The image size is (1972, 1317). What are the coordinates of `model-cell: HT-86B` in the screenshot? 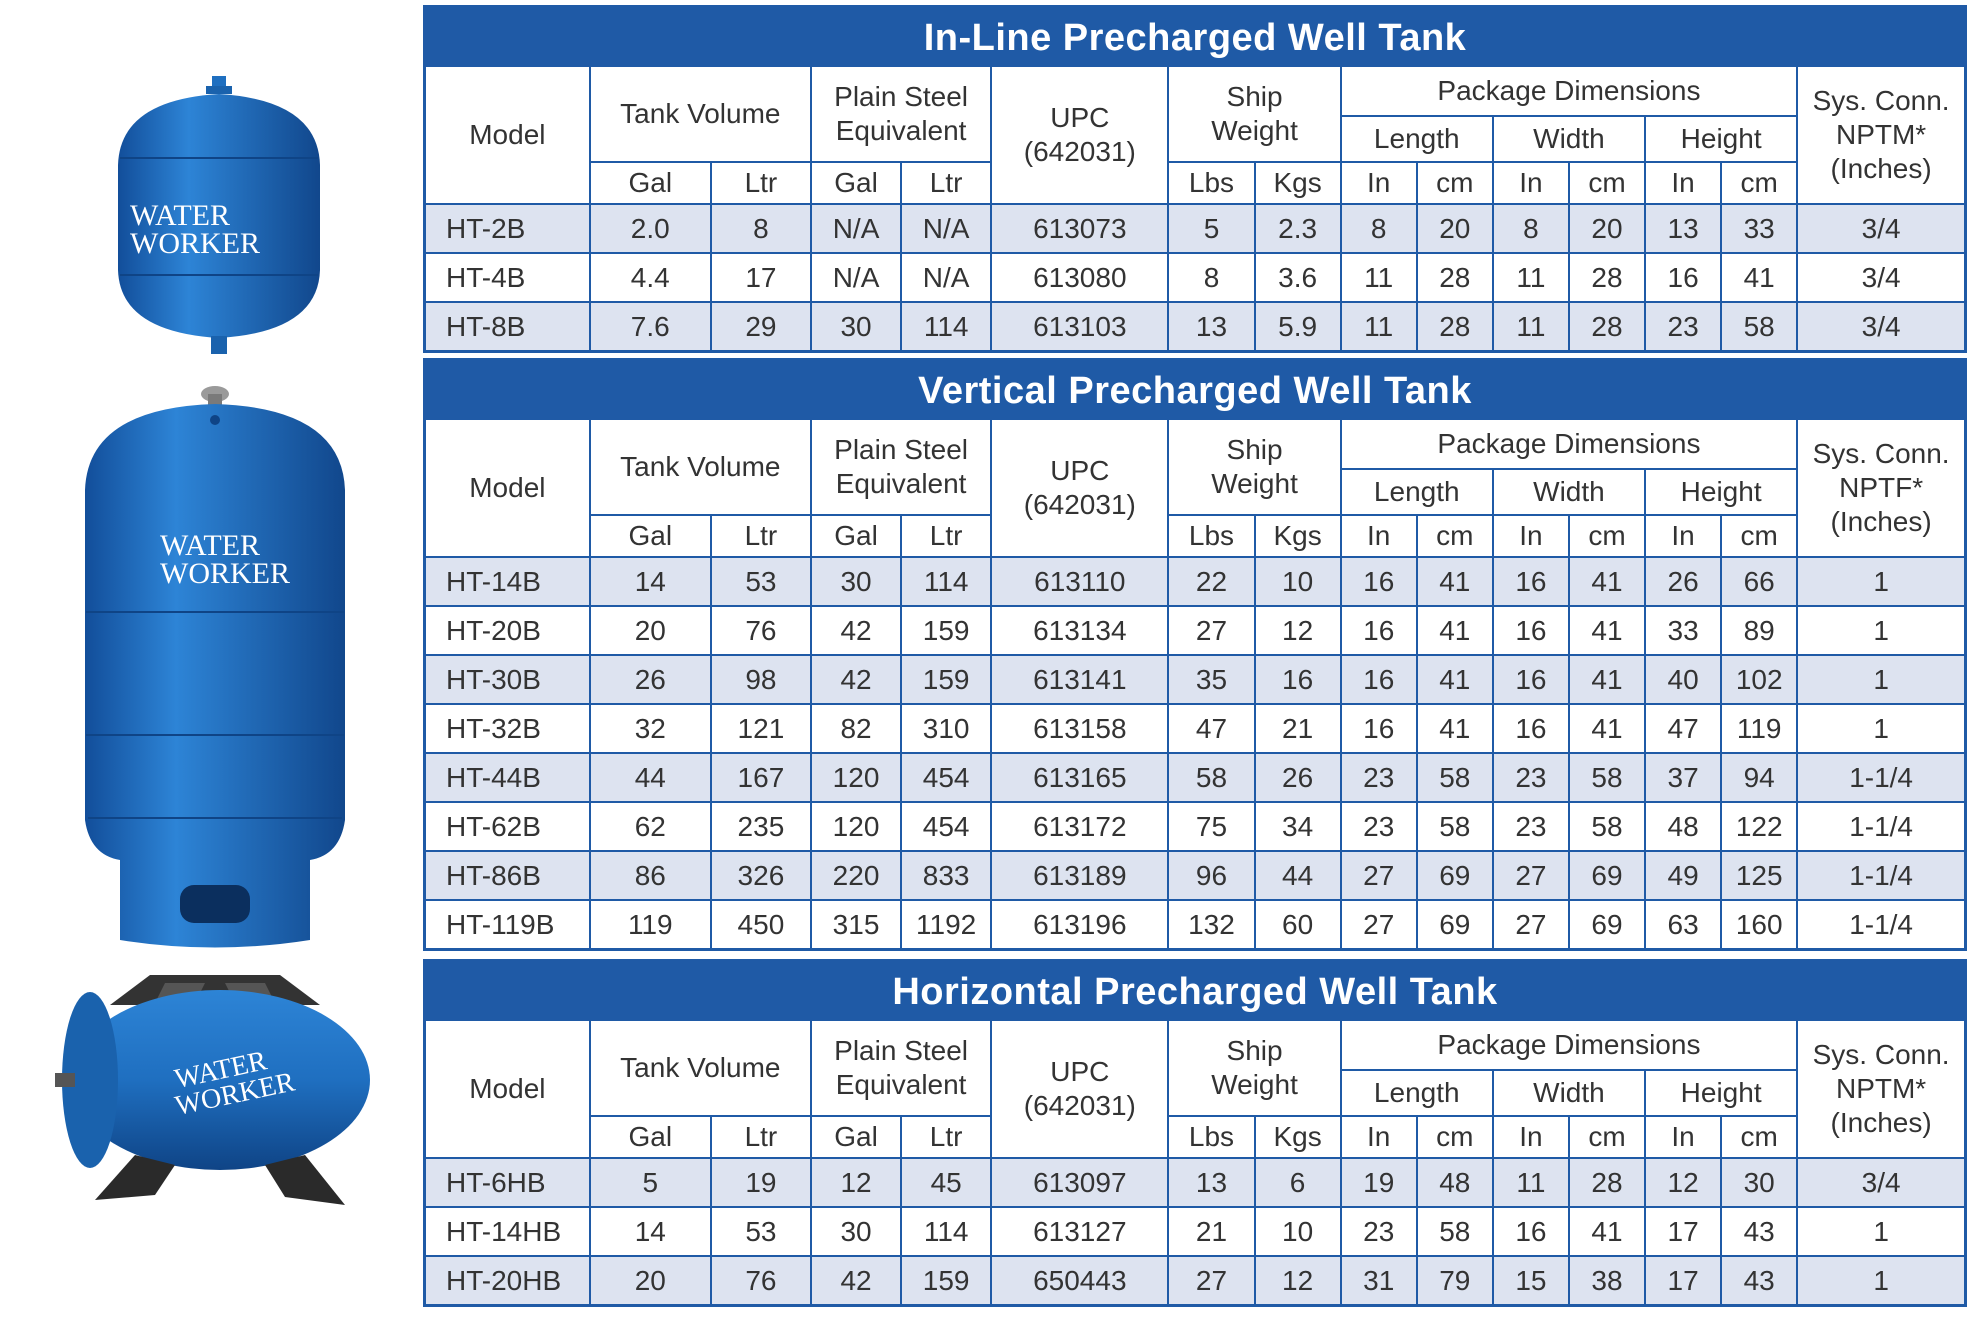 It's located at (507, 875).